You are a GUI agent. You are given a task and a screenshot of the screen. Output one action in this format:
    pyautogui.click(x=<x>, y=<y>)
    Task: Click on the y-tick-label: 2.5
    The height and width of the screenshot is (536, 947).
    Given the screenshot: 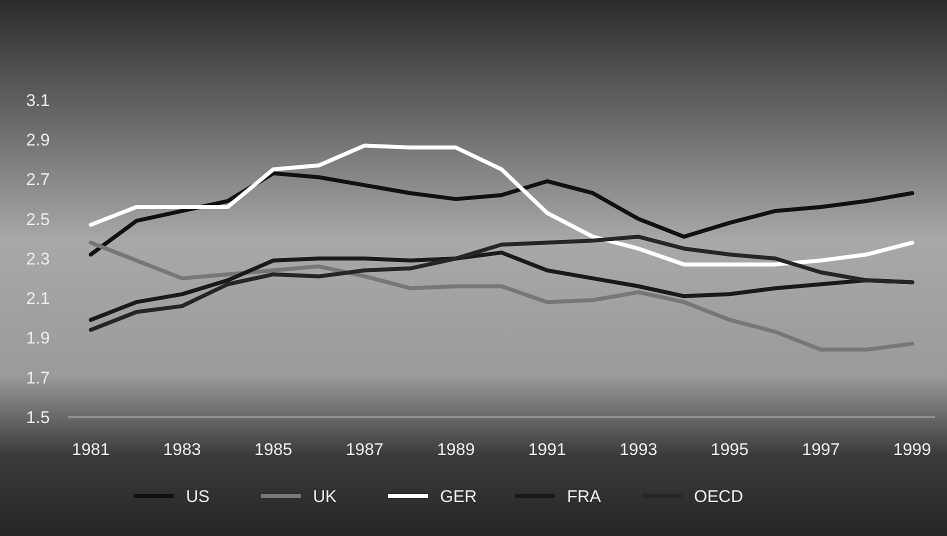 What is the action you would take?
    pyautogui.click(x=38, y=219)
    